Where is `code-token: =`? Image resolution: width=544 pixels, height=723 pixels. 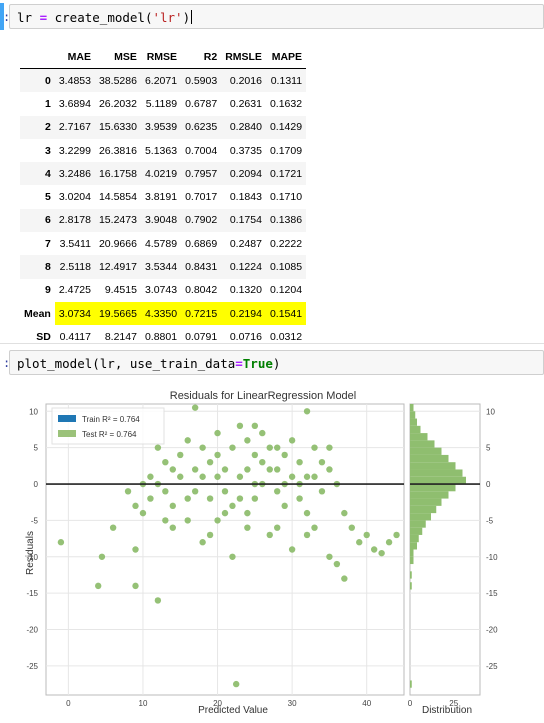
code-token: = is located at coordinates (239, 363).